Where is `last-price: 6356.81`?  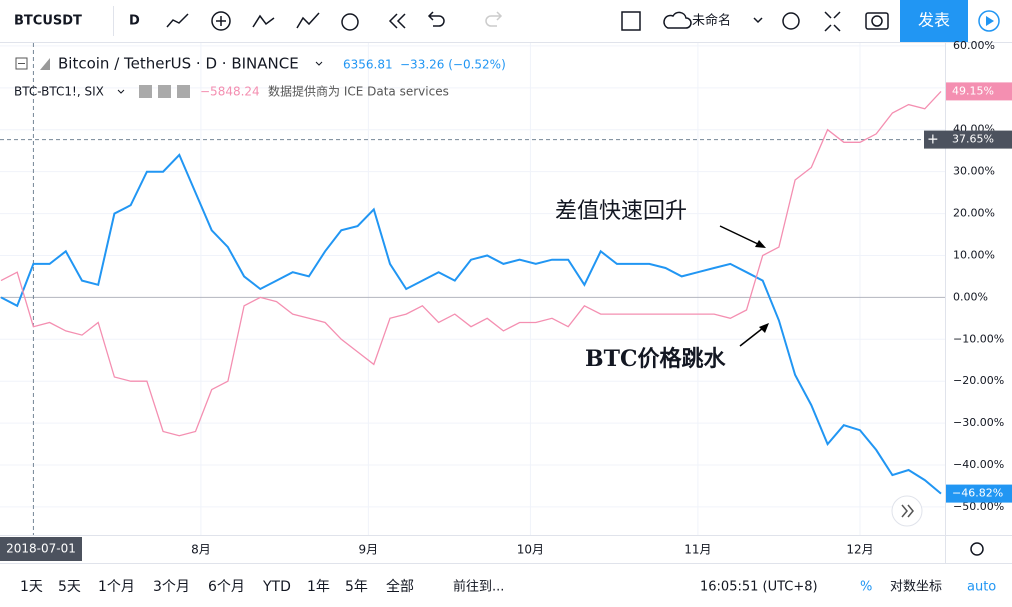 last-price: 6356.81 is located at coordinates (368, 65).